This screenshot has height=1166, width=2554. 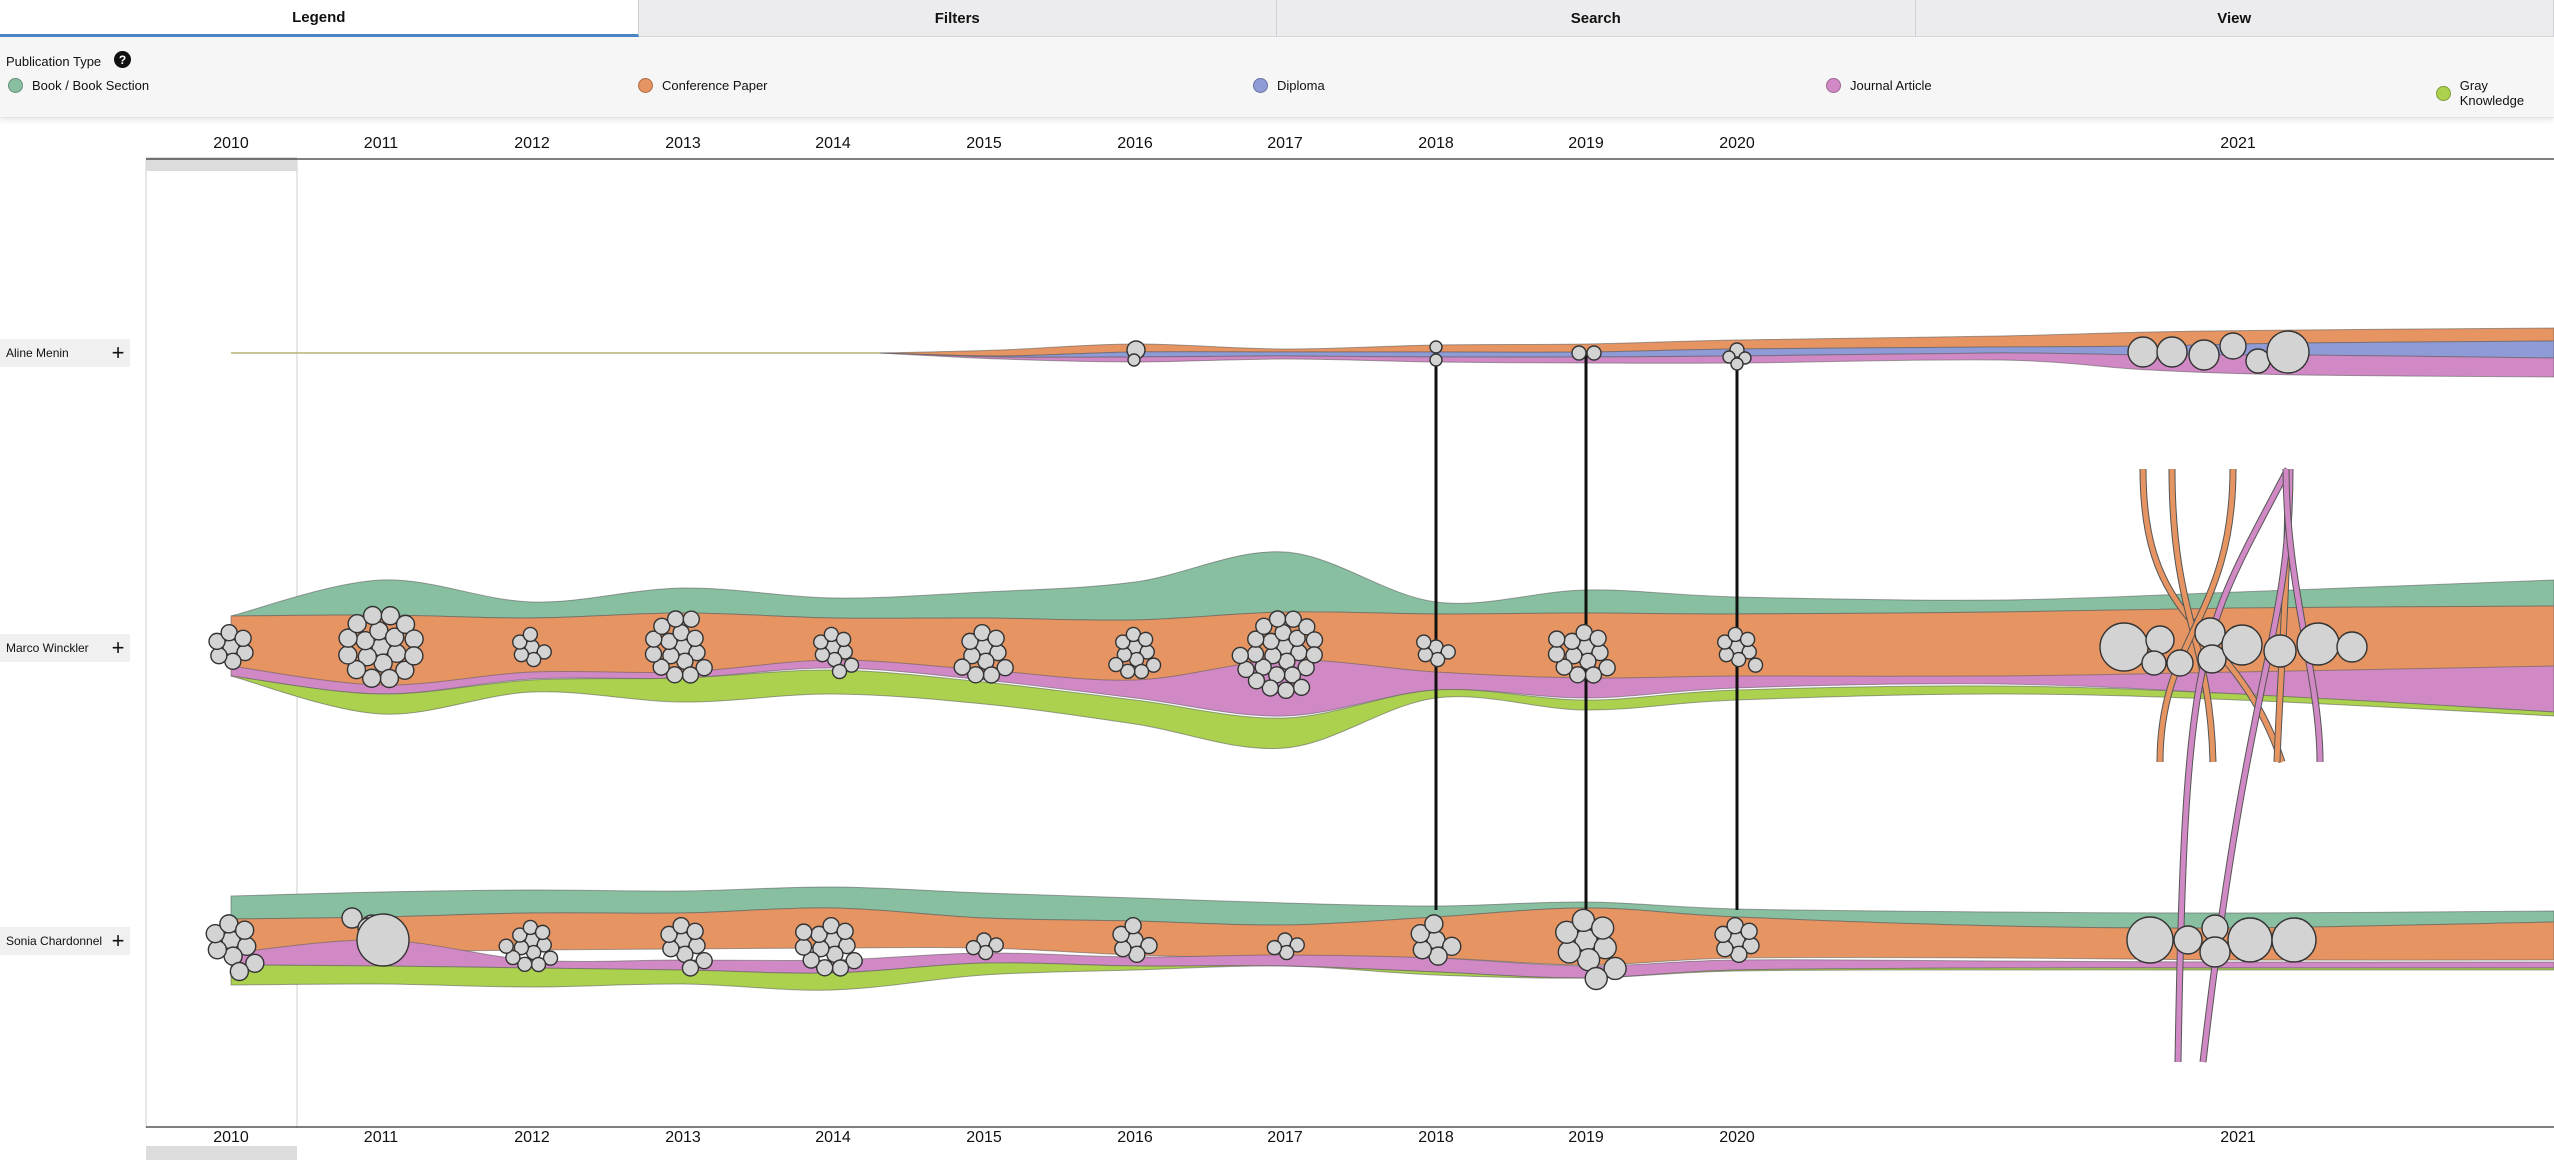 What do you see at coordinates (703, 85) in the screenshot?
I see `legend-item-conference: Conference Paper` at bounding box center [703, 85].